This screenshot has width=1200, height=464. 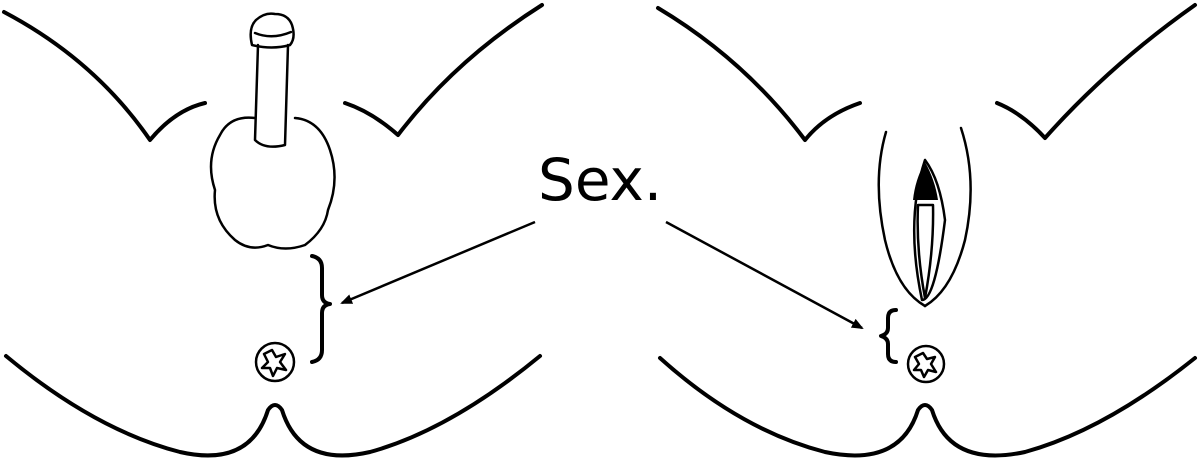 I want to click on left-thigh-outline-upper-left, so click(x=104, y=76).